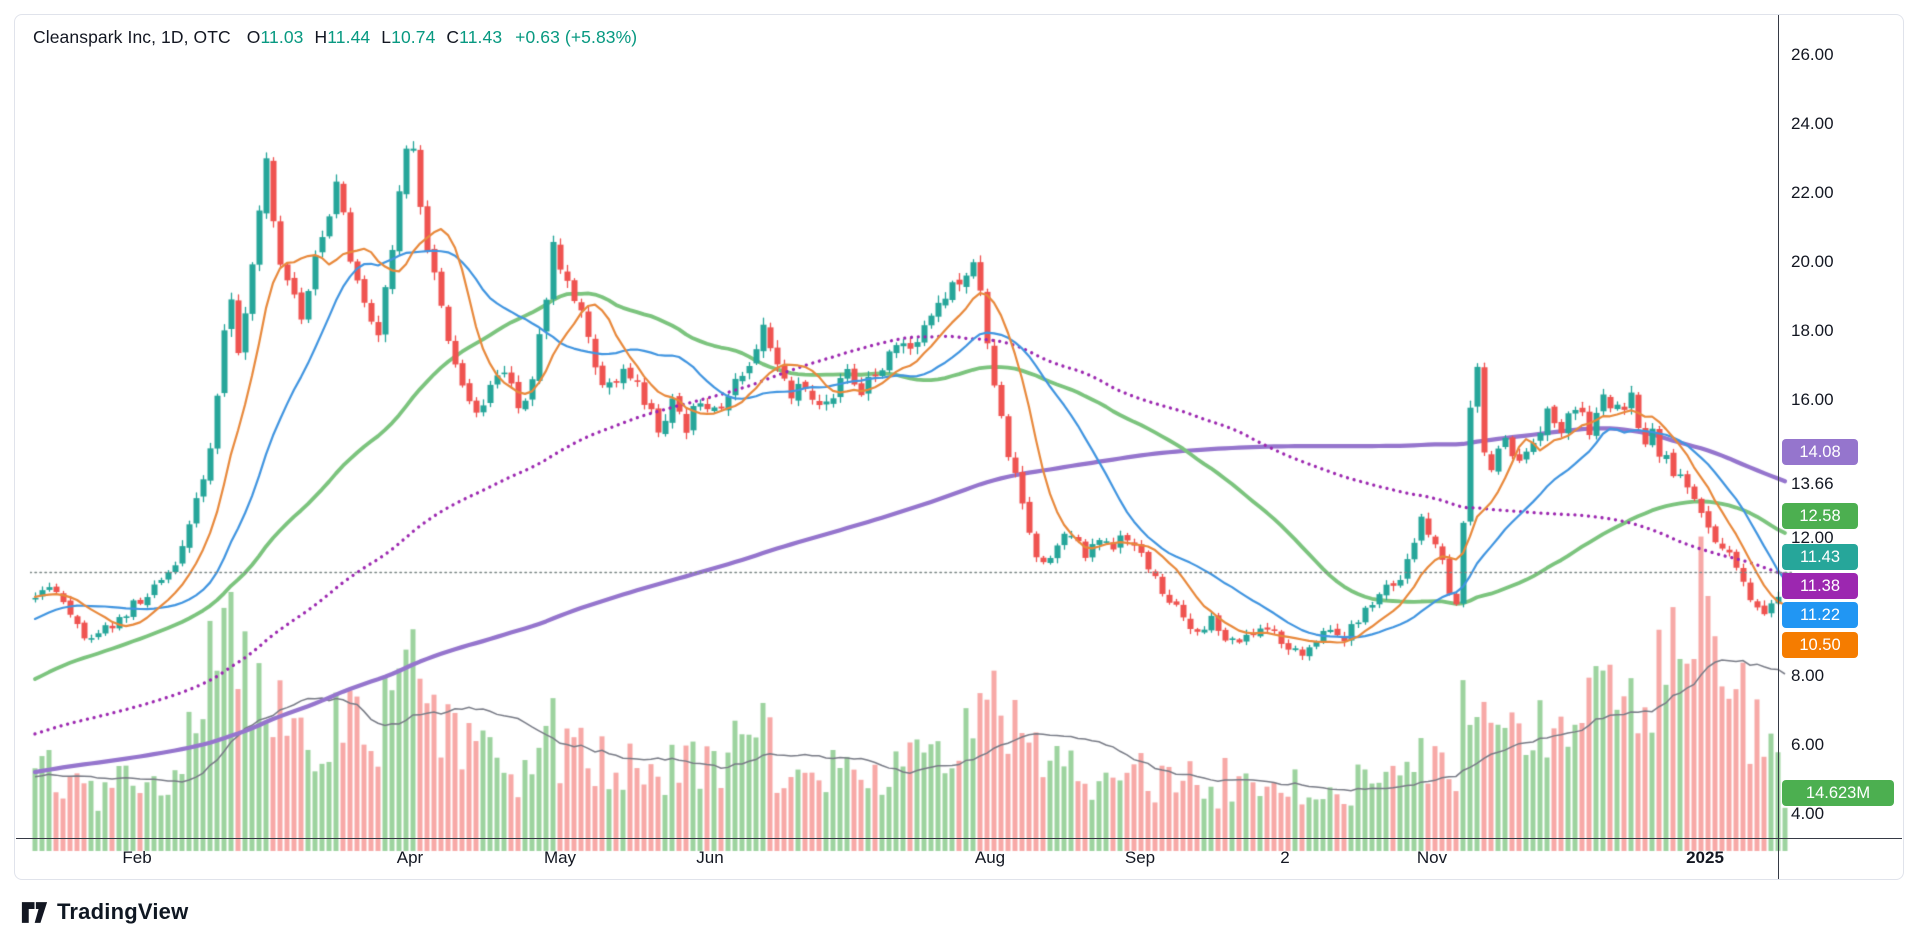 This screenshot has width=1920, height=947. I want to click on price-plain-label: 13.66, so click(1812, 483).